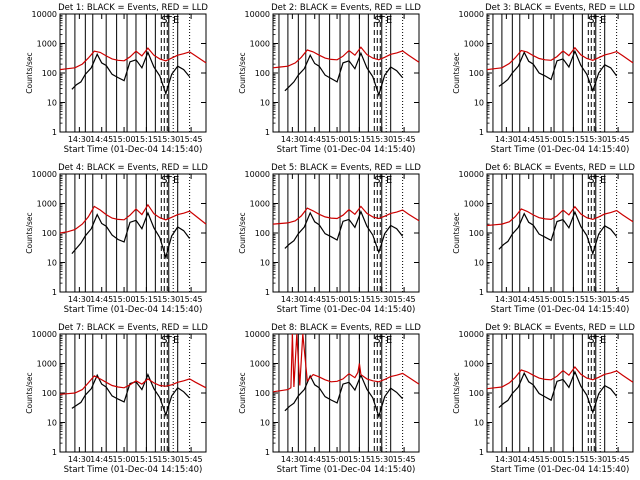 Image resolution: width=640 pixels, height=480 pixels. I want to click on panel-title: Det 2: BLACK = Events, RED = LLD, so click(346, 8).